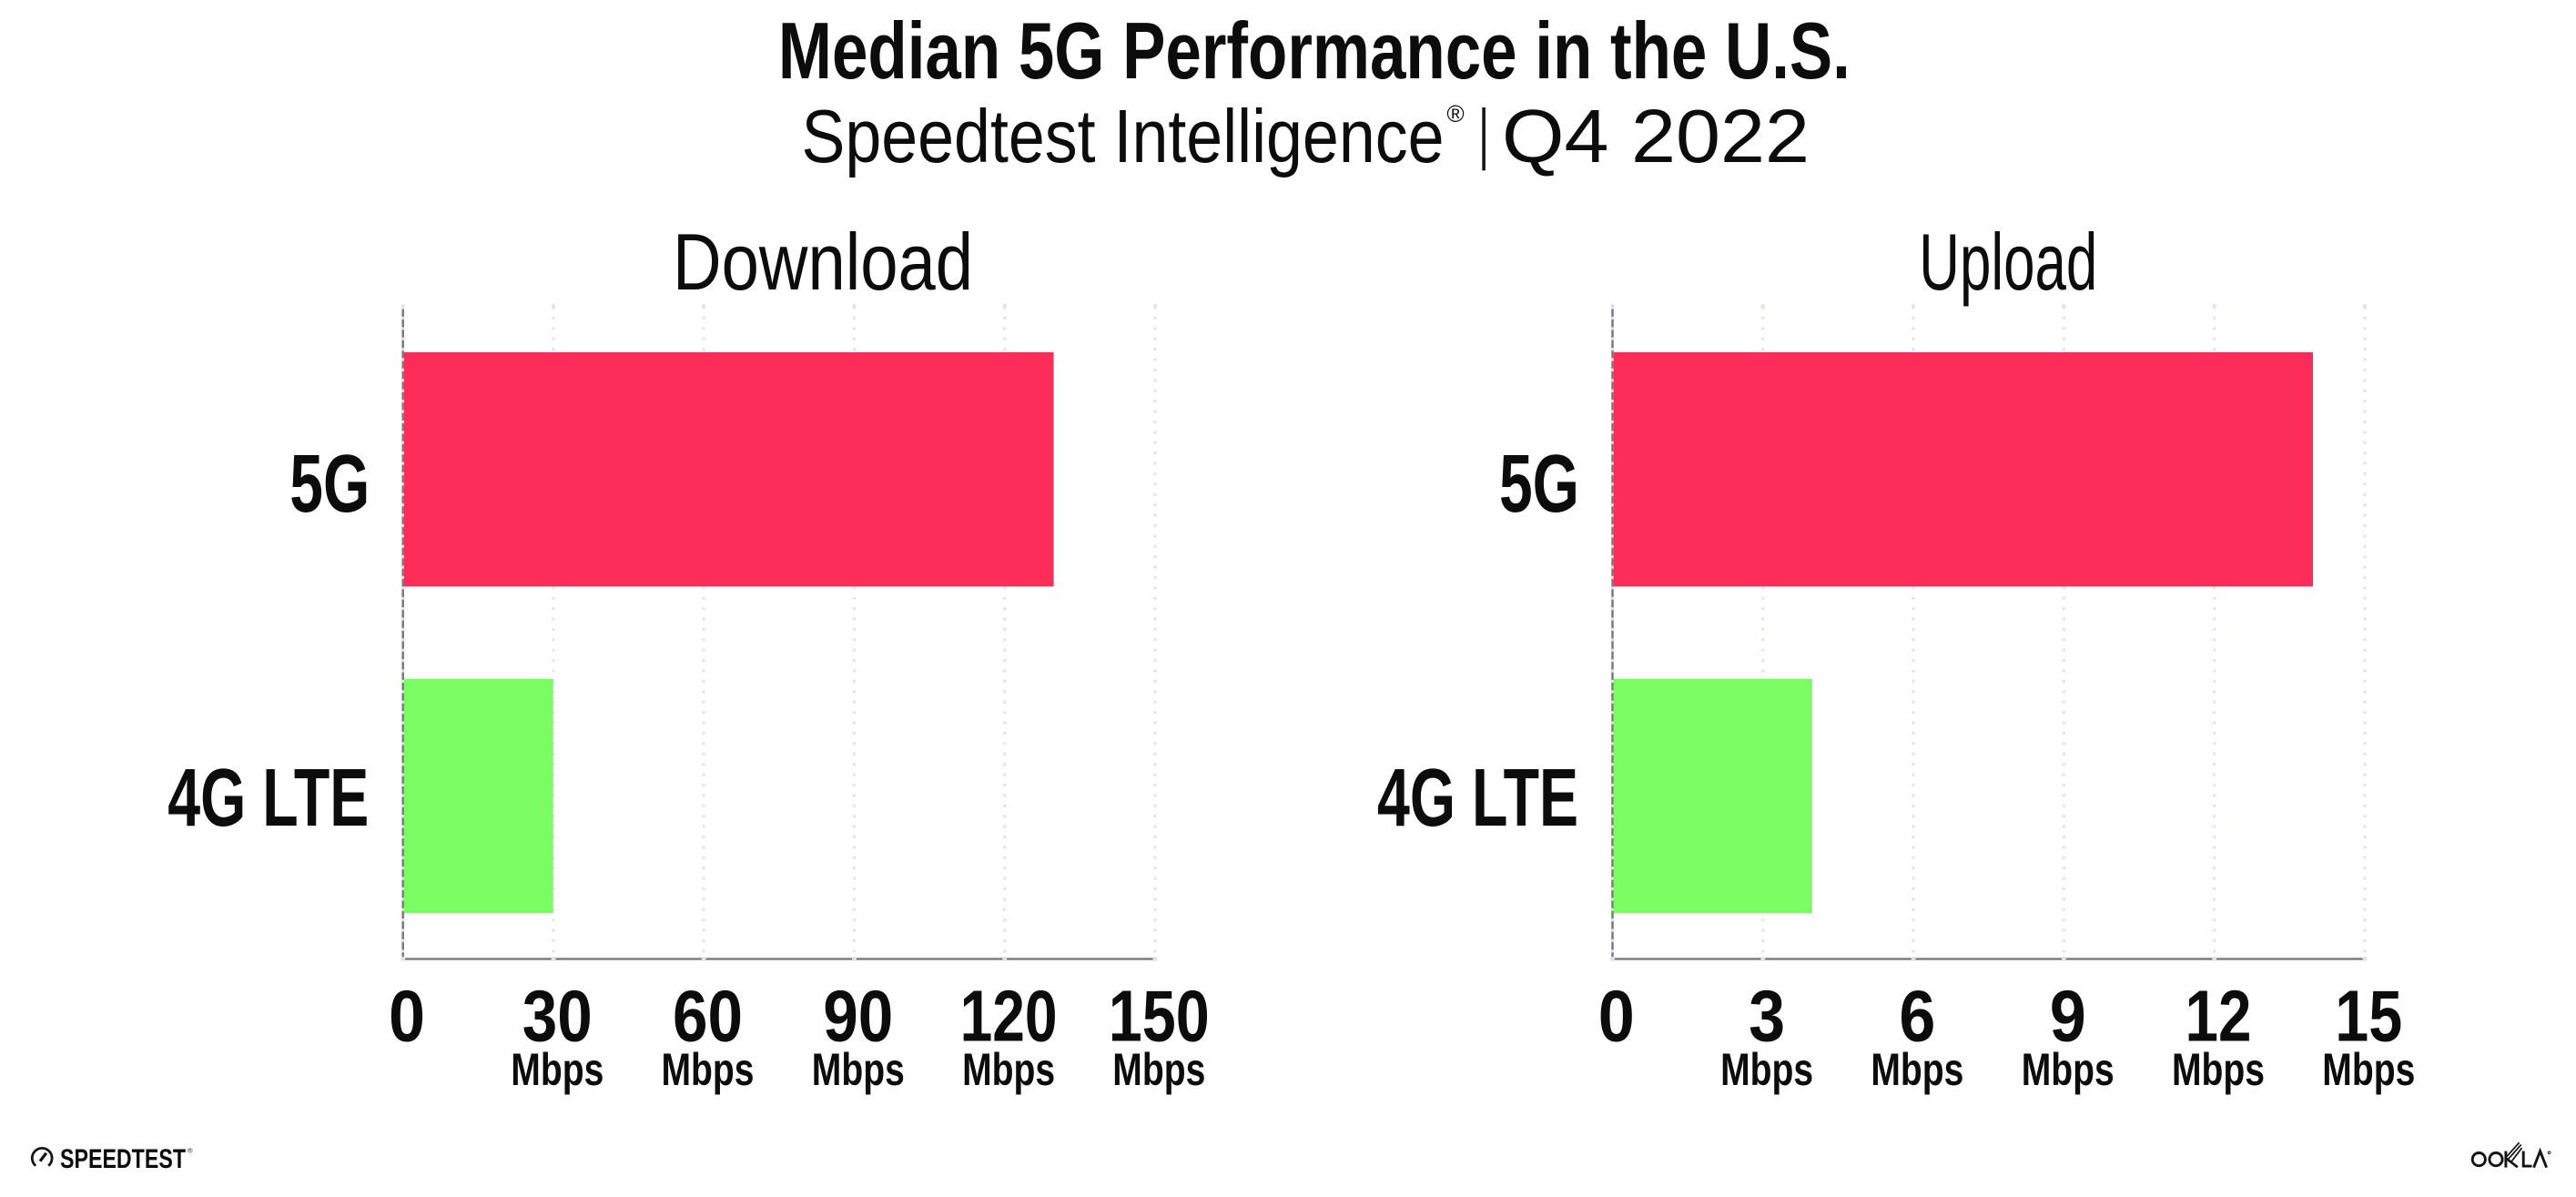 This screenshot has height=1197, width=2576. What do you see at coordinates (1314, 50) in the screenshot?
I see `svg-text:Median 5G Performance in the U: Median 5G Performance in the U.S.` at bounding box center [1314, 50].